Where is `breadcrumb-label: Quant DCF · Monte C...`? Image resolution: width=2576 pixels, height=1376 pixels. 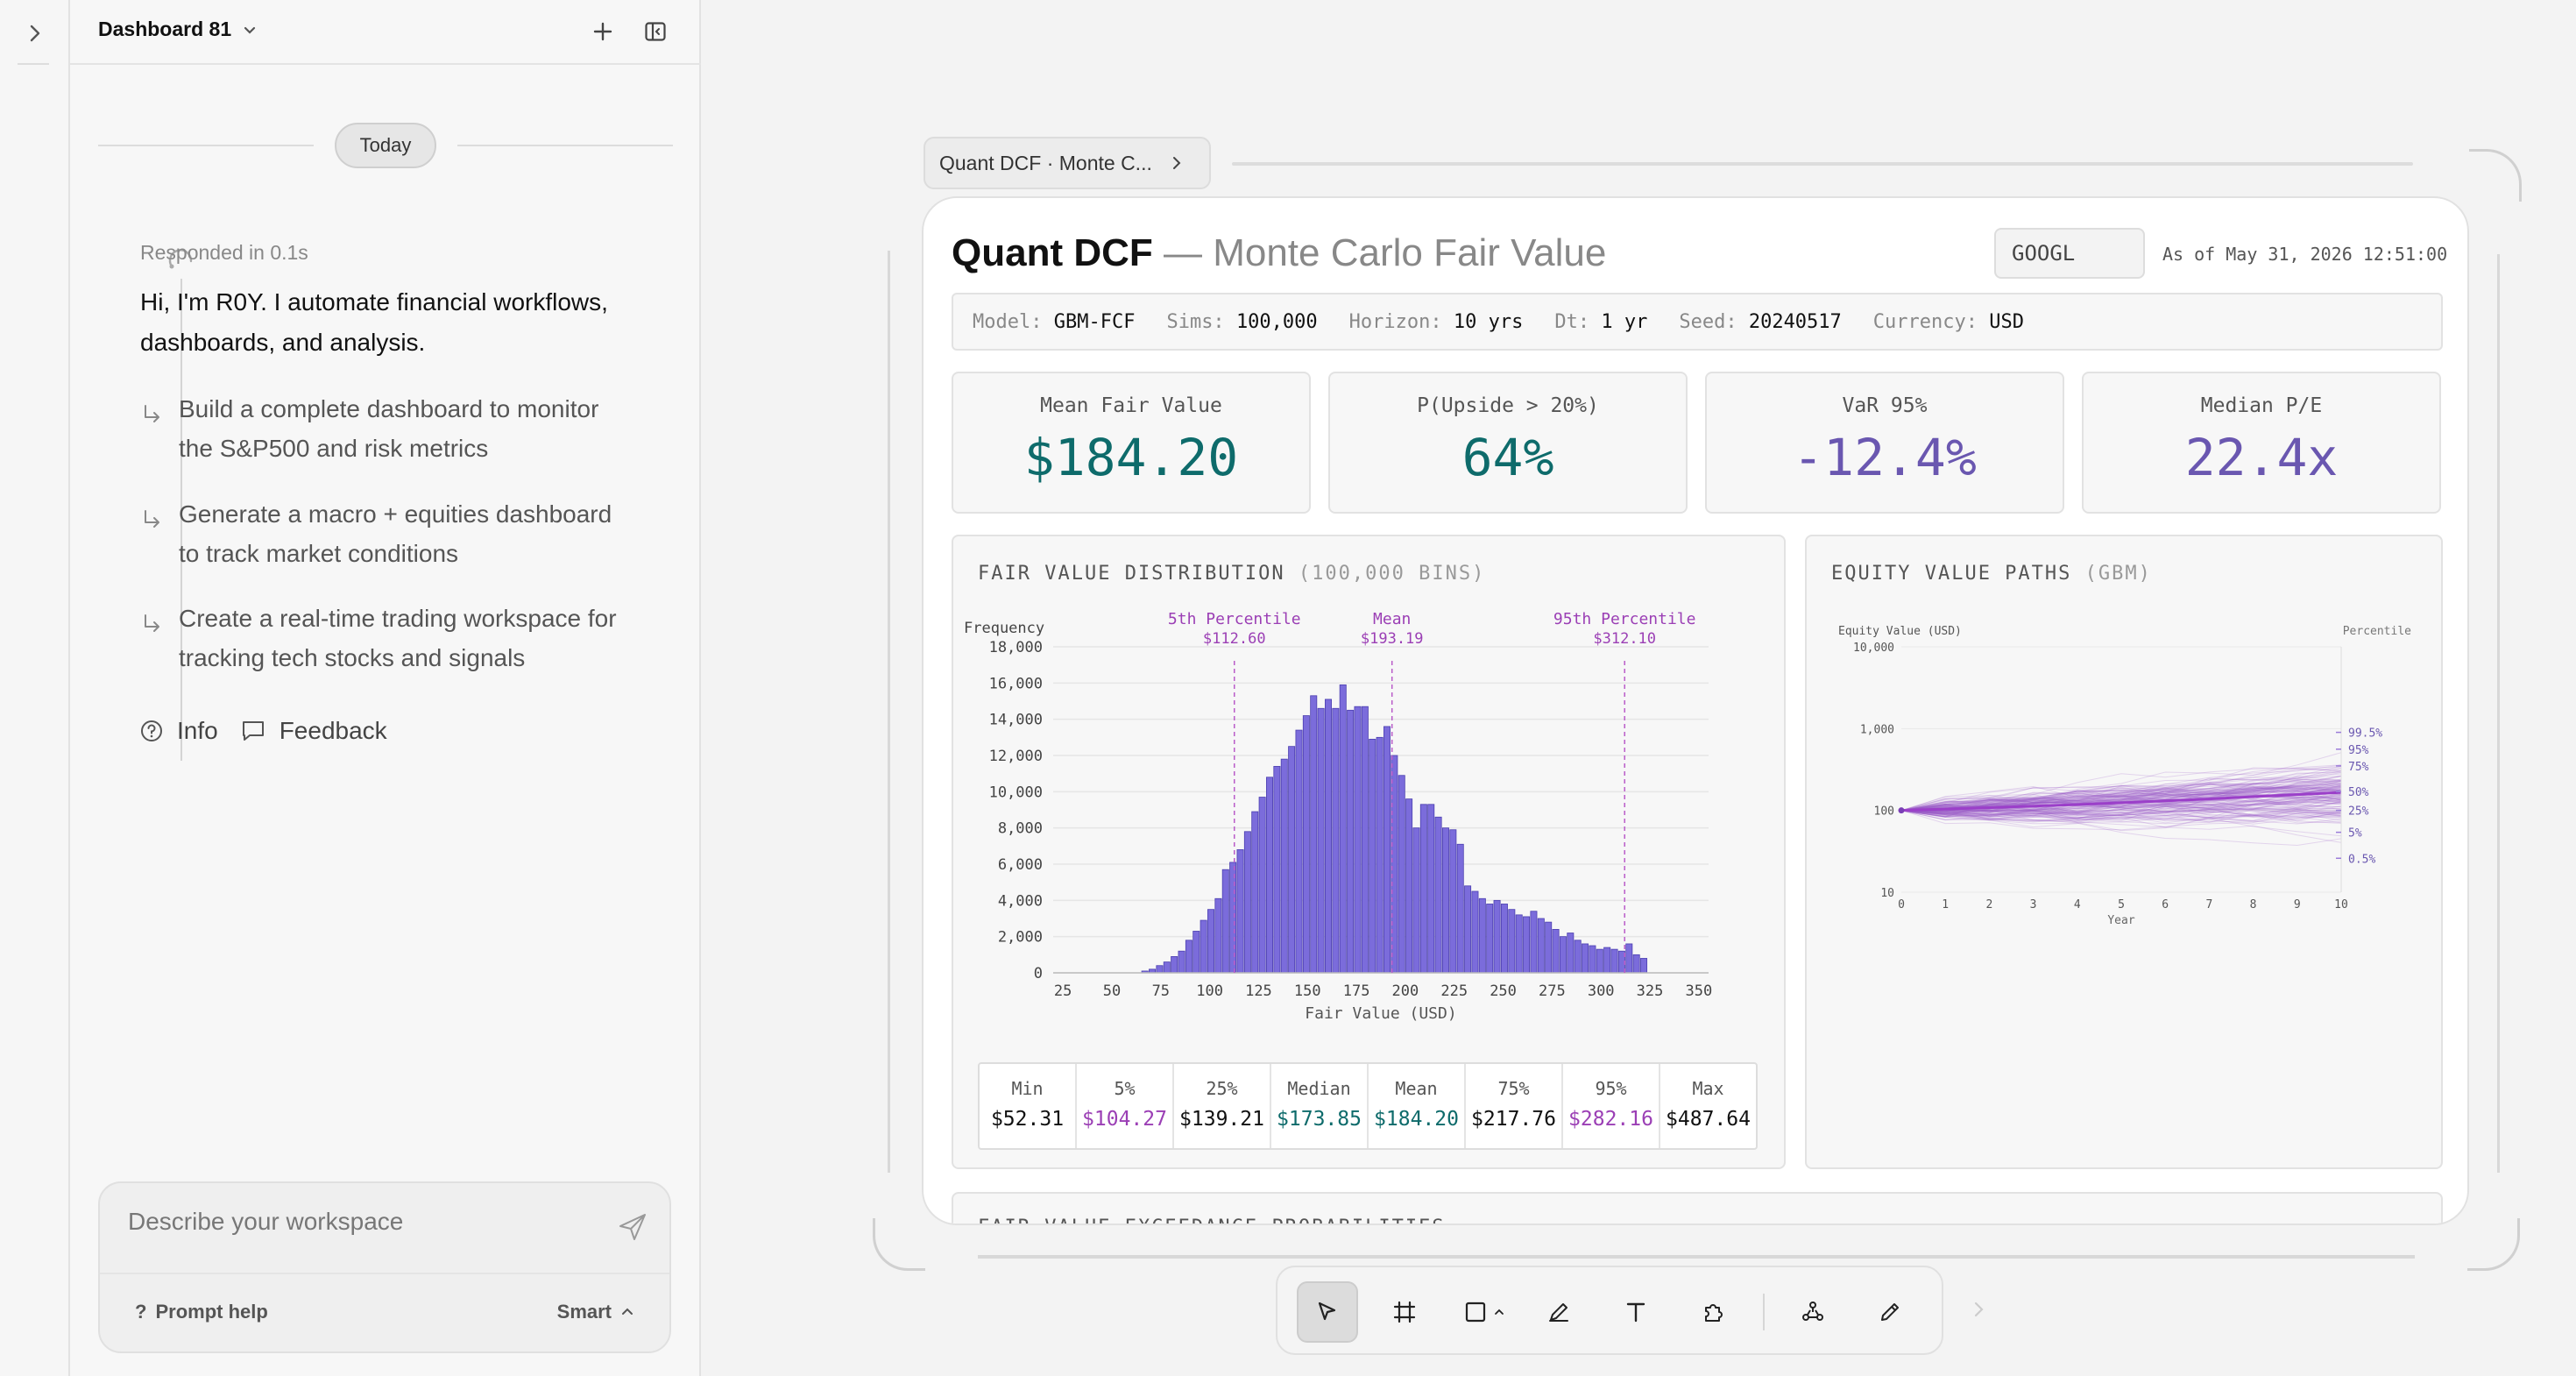
breadcrumb-label: Quant DCF · Monte C... is located at coordinates (1045, 162).